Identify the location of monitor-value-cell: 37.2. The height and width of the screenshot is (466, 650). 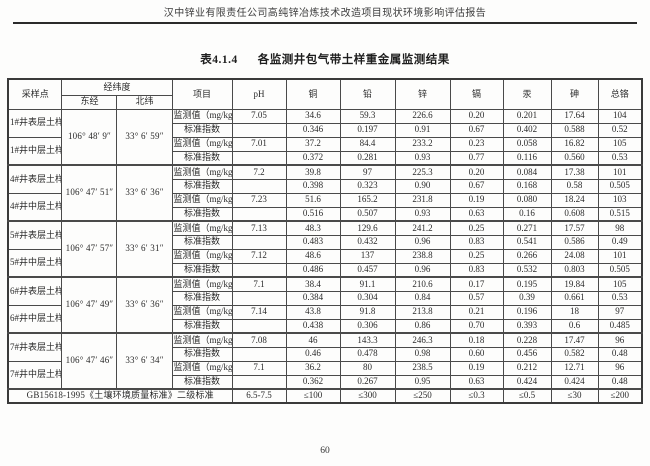
(313, 144).